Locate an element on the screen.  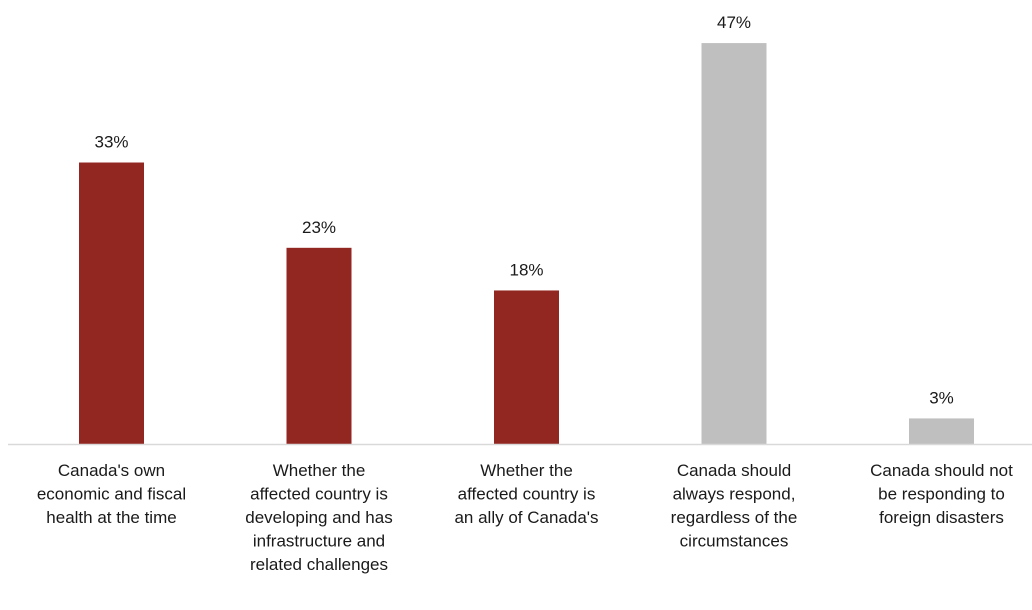
value-label-2: 23% is located at coordinates (319, 227).